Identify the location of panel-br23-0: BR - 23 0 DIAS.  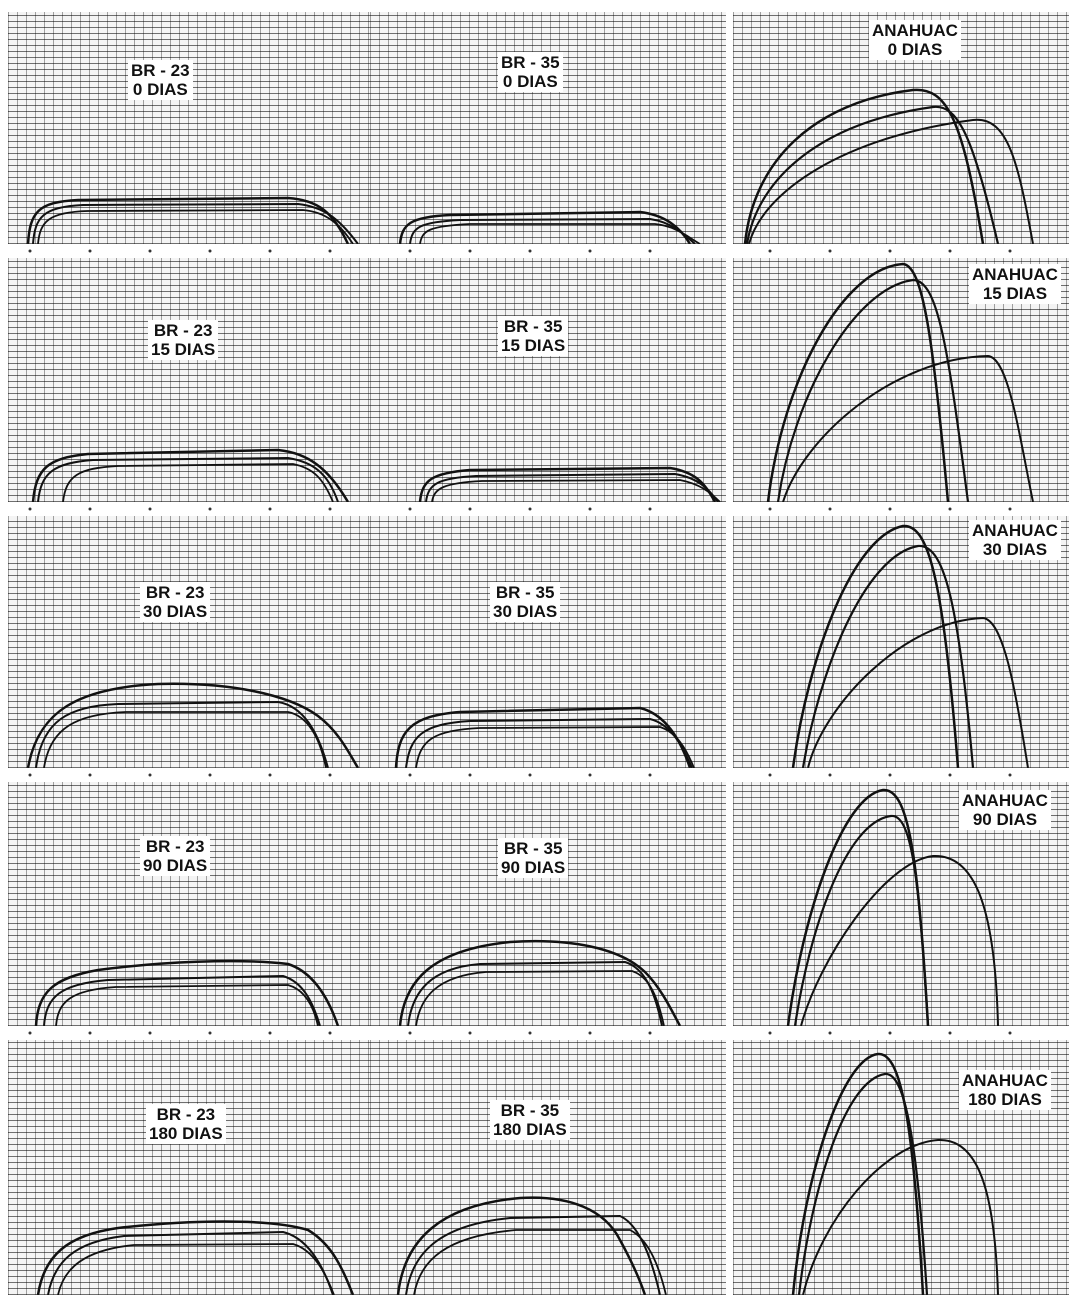
(189, 128).